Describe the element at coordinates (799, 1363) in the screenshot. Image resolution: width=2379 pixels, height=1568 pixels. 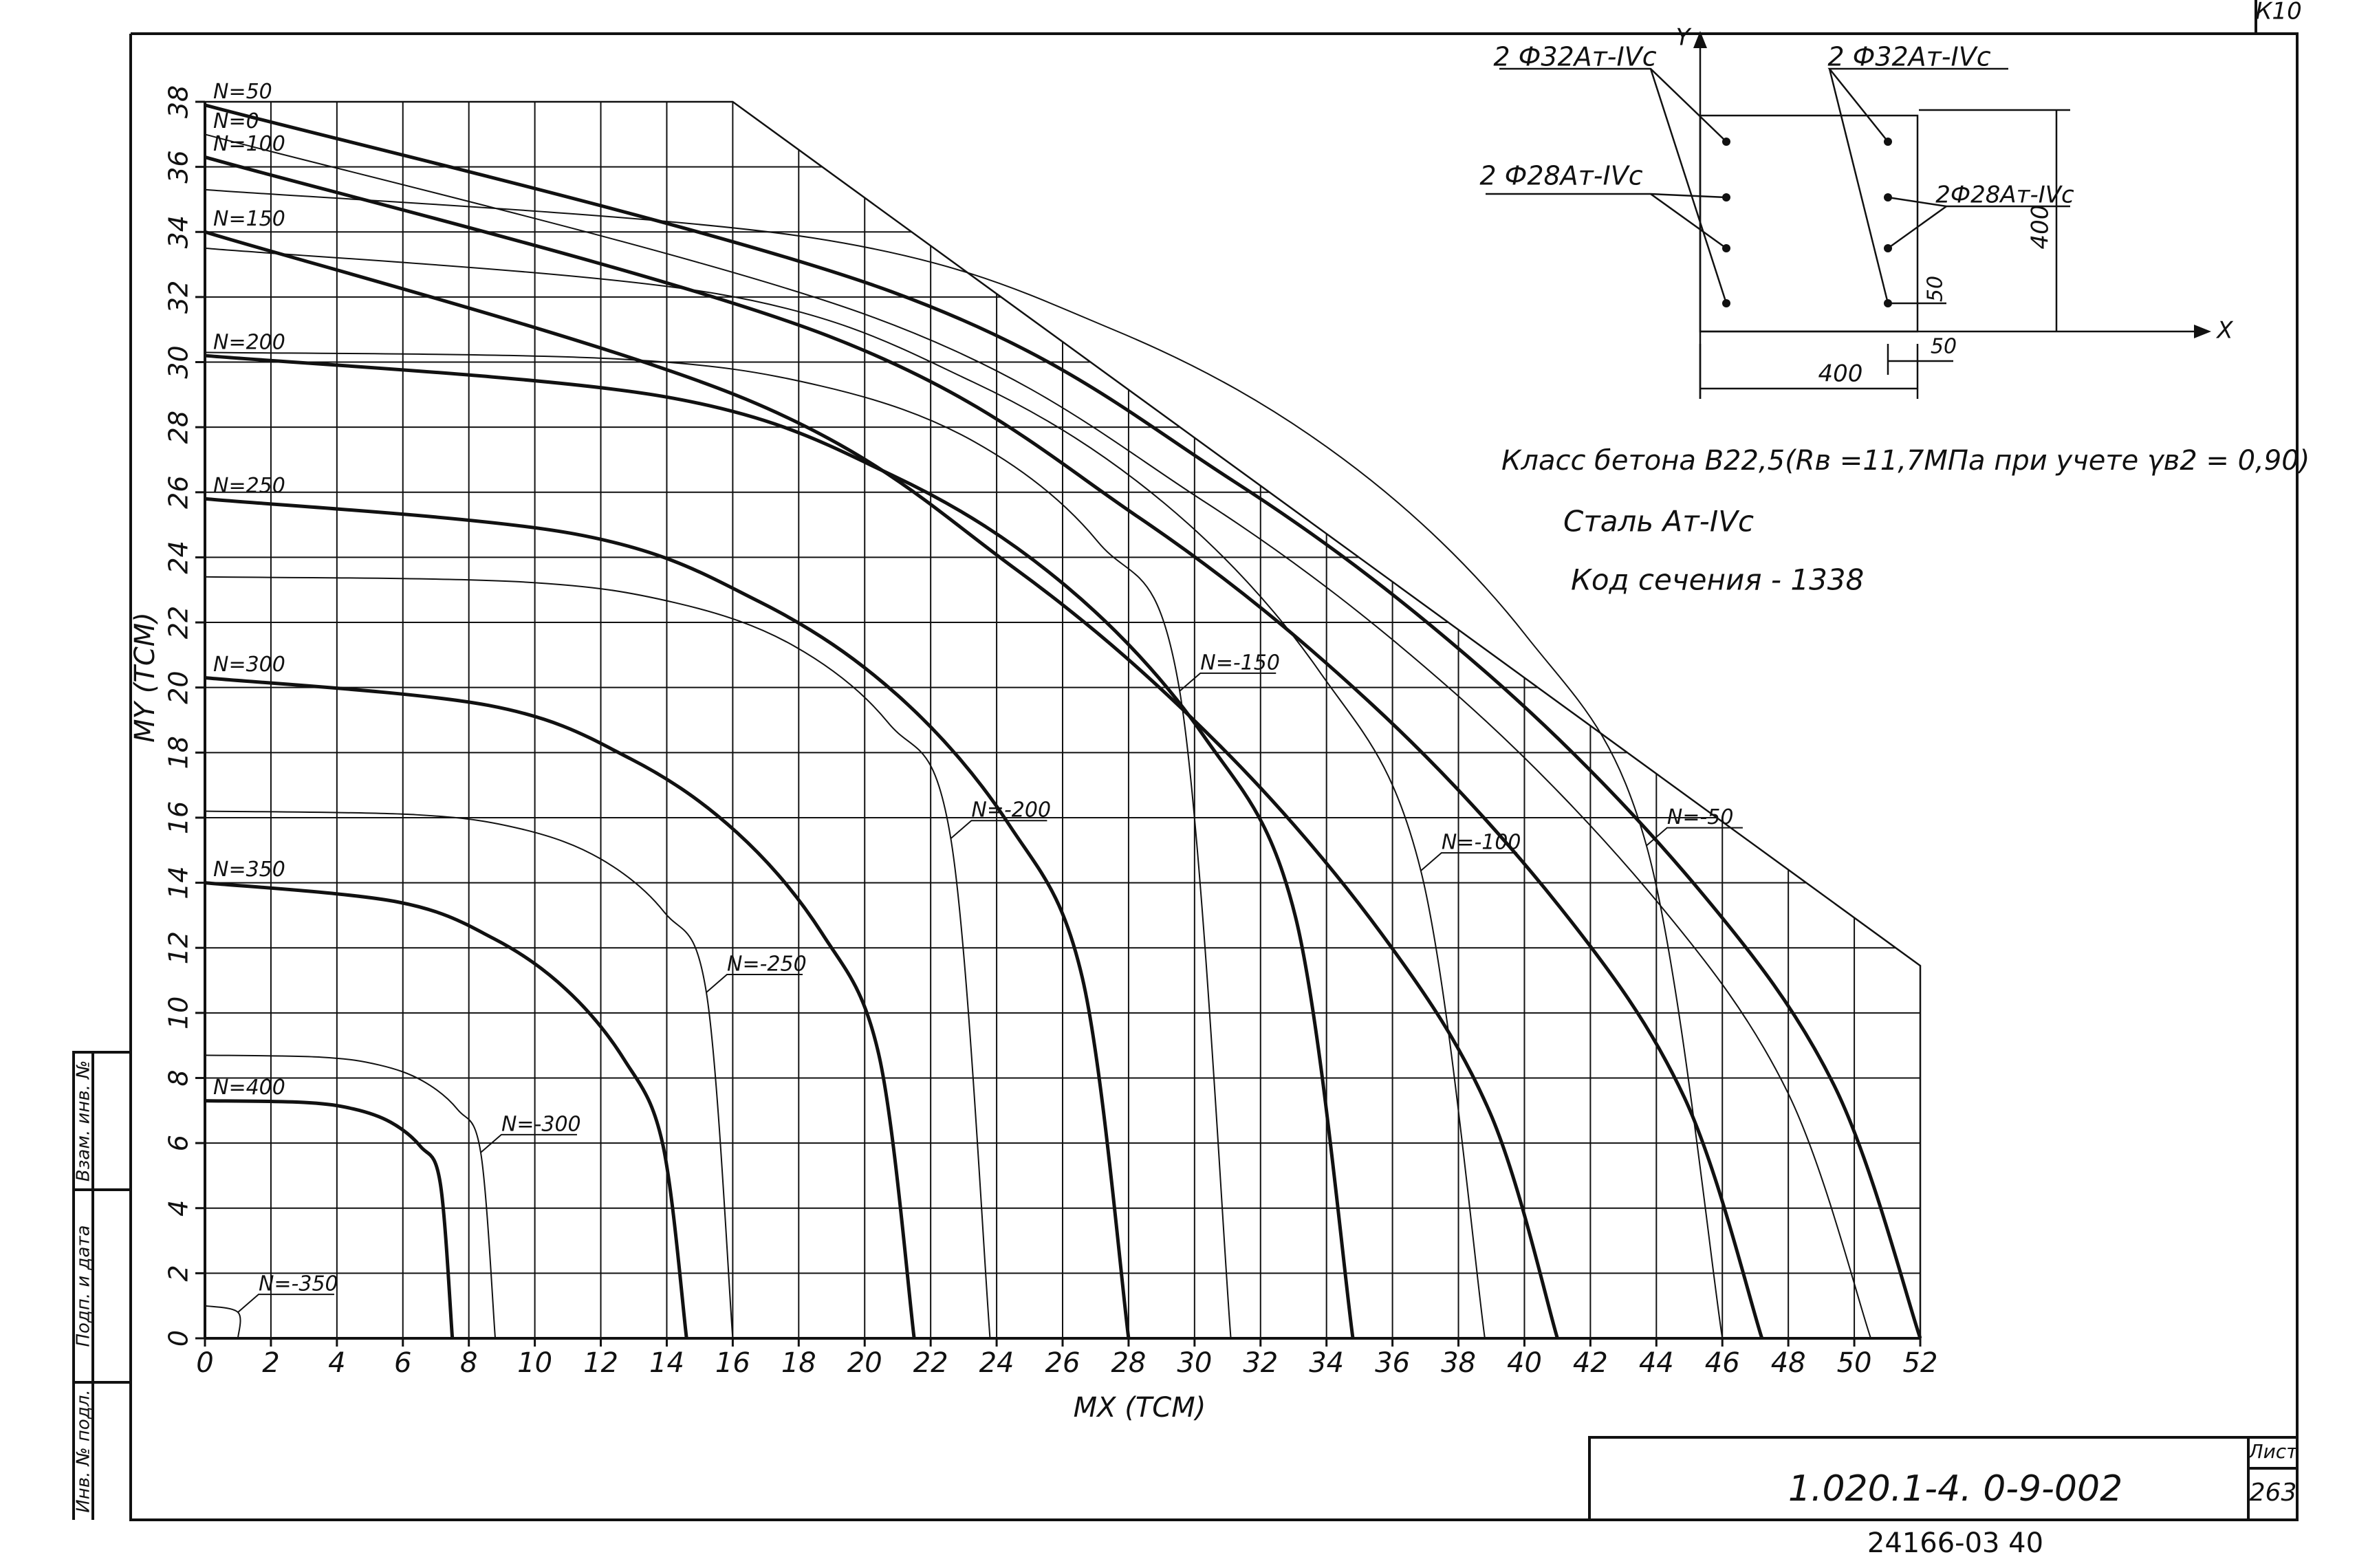
I see `x-tick-label: 18` at that location.